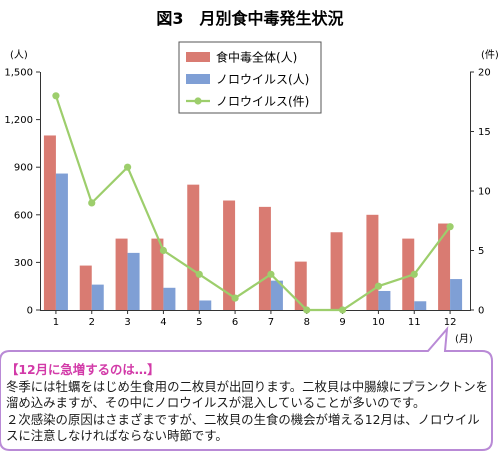  Describe the element at coordinates (249, 18) in the screenshot. I see `chart-title: 図3 月別食中毒発生状況` at that location.